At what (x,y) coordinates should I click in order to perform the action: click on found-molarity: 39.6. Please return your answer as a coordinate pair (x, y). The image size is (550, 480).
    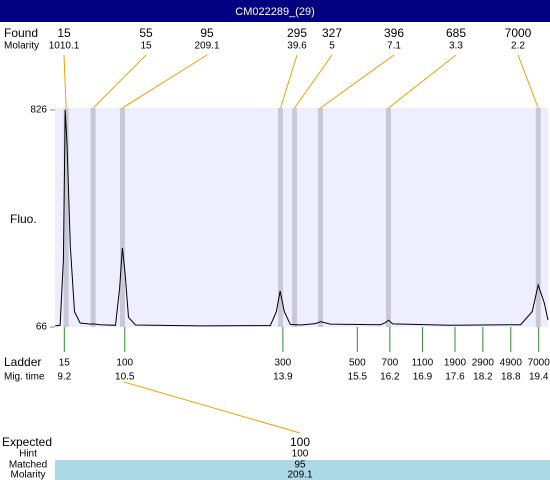
    Looking at the image, I should click on (297, 46).